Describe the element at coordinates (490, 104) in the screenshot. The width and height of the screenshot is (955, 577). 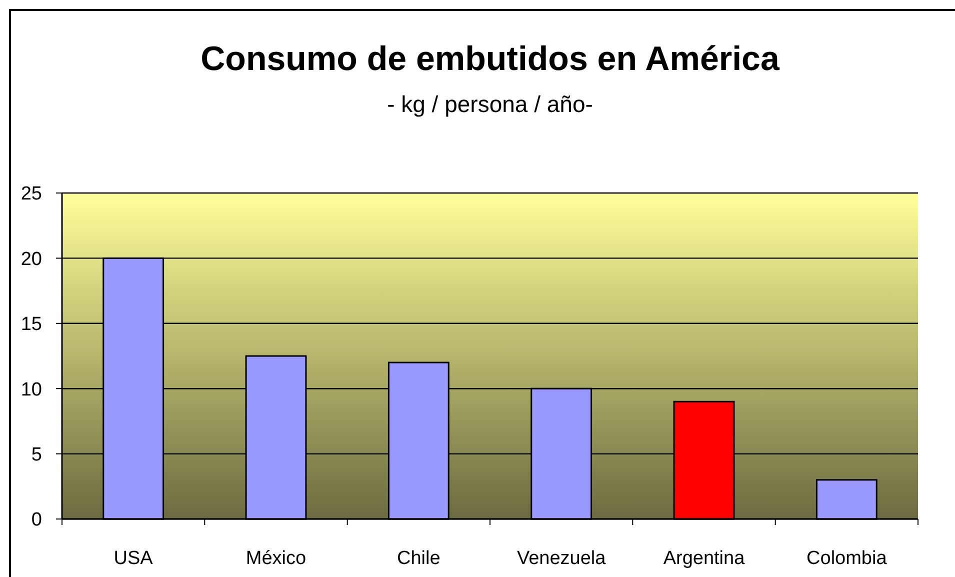
I see `chart-subtitle: - kg / persona / año-` at that location.